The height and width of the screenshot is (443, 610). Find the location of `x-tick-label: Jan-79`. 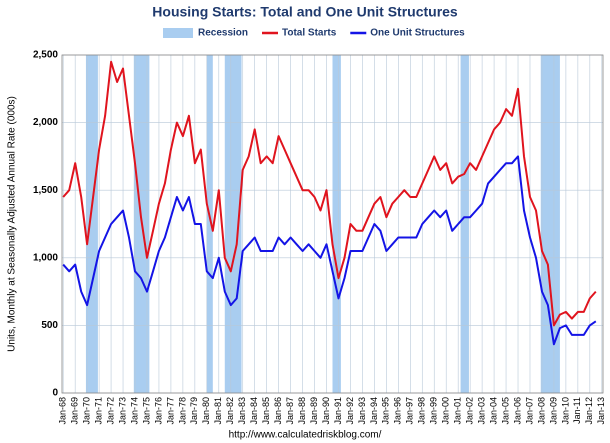

x-tick-label: Jan-79 is located at coordinates (194, 411).